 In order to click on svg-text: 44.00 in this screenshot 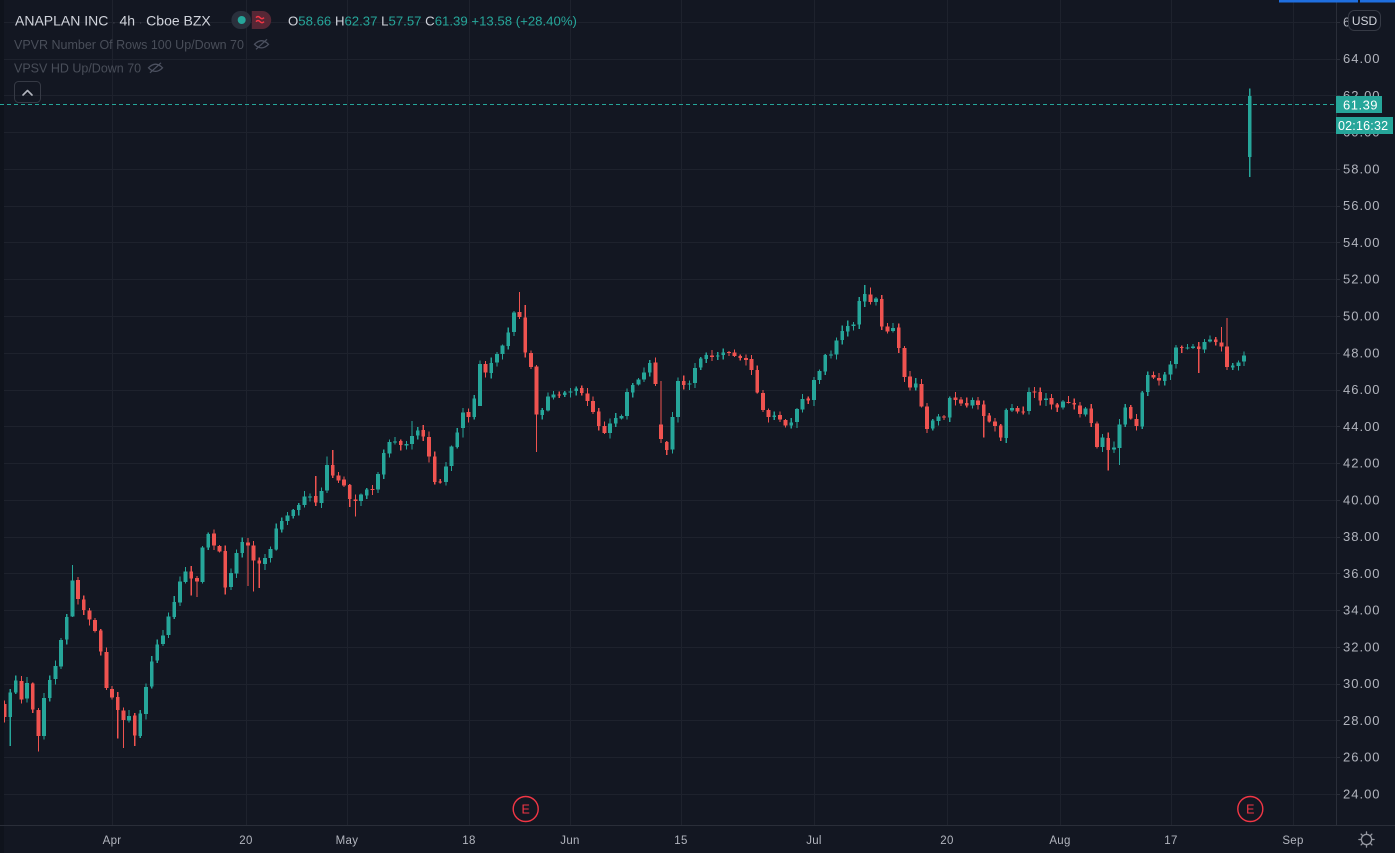, I will do `click(1362, 426)`.